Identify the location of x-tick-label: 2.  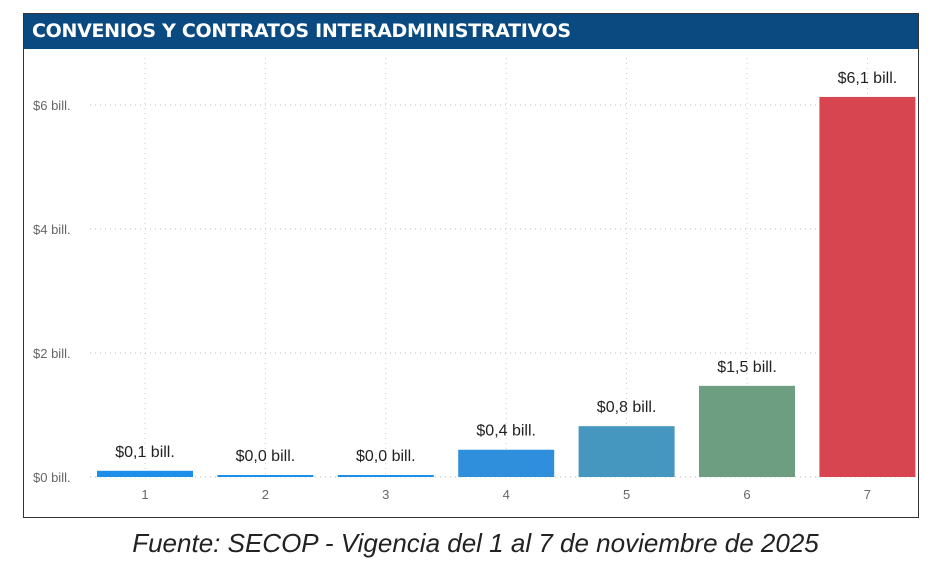
(265, 494).